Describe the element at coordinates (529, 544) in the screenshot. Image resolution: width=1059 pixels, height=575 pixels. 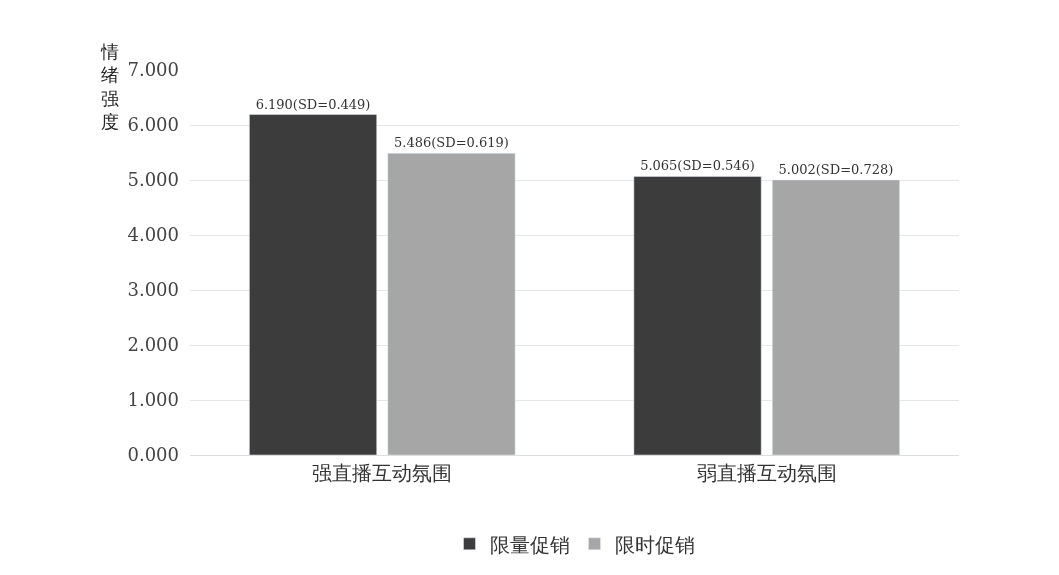
I see `legend-label: 限量促销` at that location.